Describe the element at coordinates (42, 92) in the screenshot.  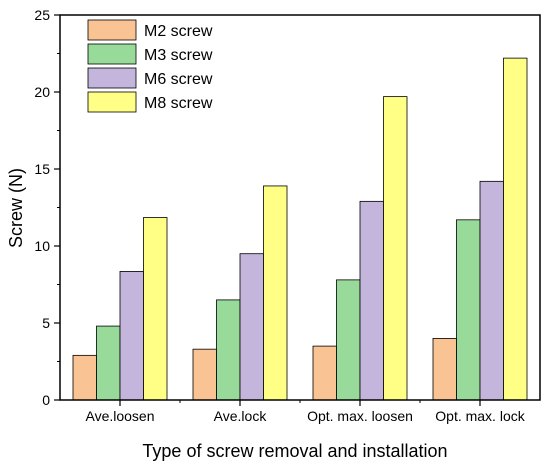
I see `y-tick-label: 20` at that location.